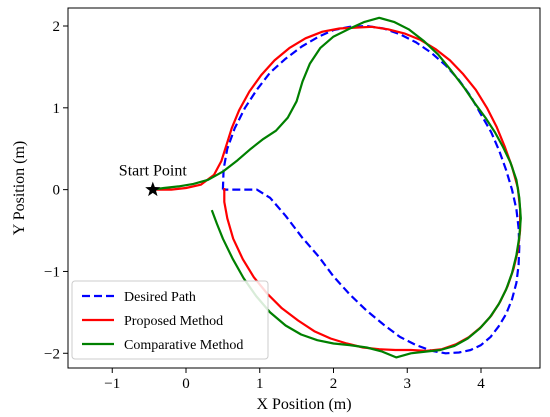 Image resolution: width=550 pixels, height=417 pixels. I want to click on y-tick-label: 0, so click(57, 191).